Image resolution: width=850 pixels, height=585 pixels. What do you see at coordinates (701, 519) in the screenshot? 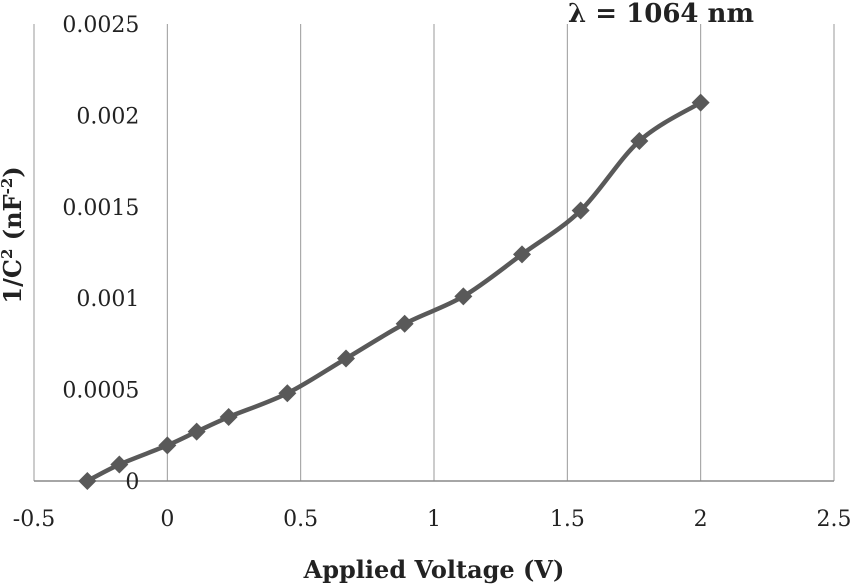
I see `x-tick-label: 2` at bounding box center [701, 519].